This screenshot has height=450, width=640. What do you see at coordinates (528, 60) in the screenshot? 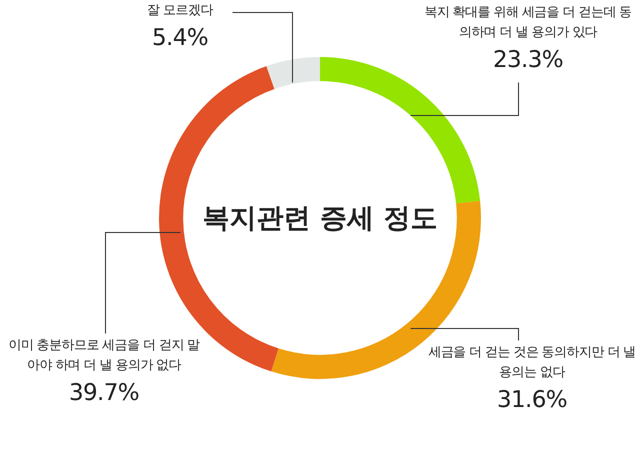
I see `data-label: 23.3%` at bounding box center [528, 60].